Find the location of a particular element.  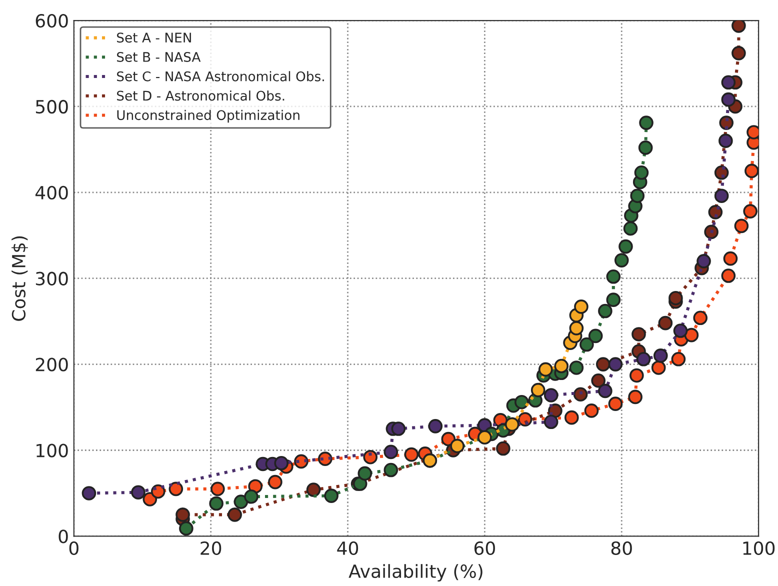

x-tick-label: 20 is located at coordinates (211, 548).